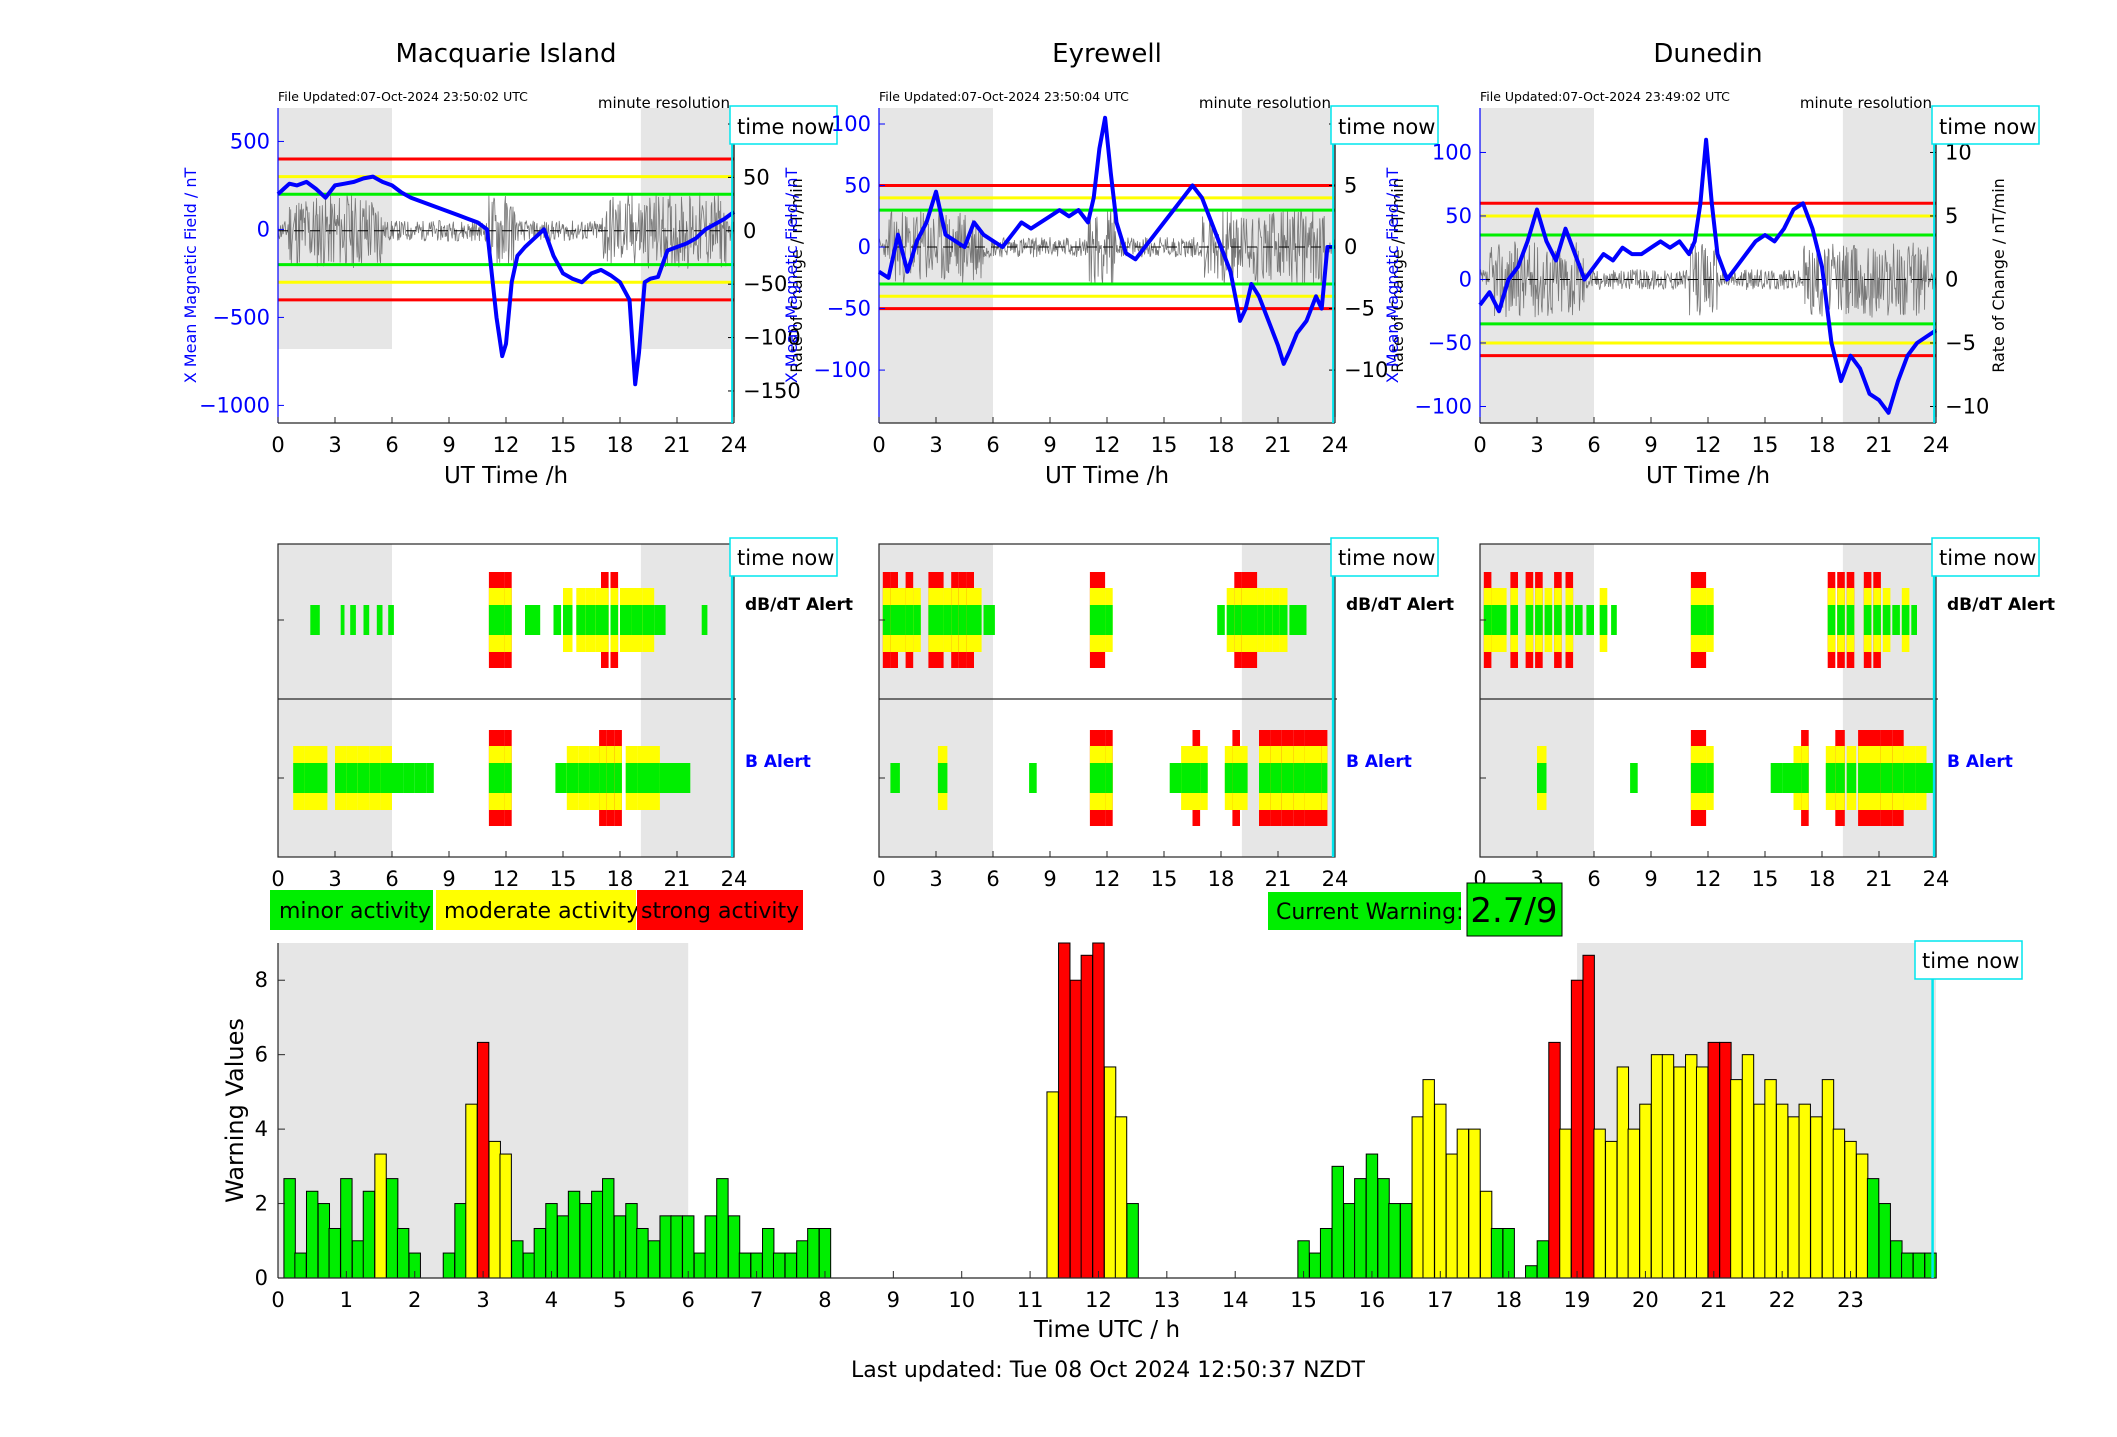 The height and width of the screenshot is (1437, 2117). I want to click on x-tick-label: 12, so click(506, 879).